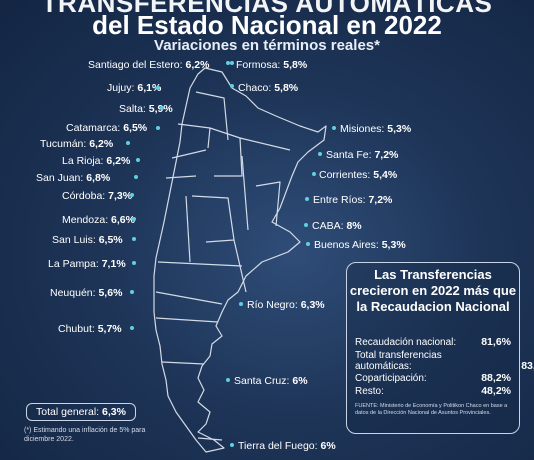 This screenshot has height=460, width=534. I want to click on summary-row-value: 88,2%, so click(496, 378).